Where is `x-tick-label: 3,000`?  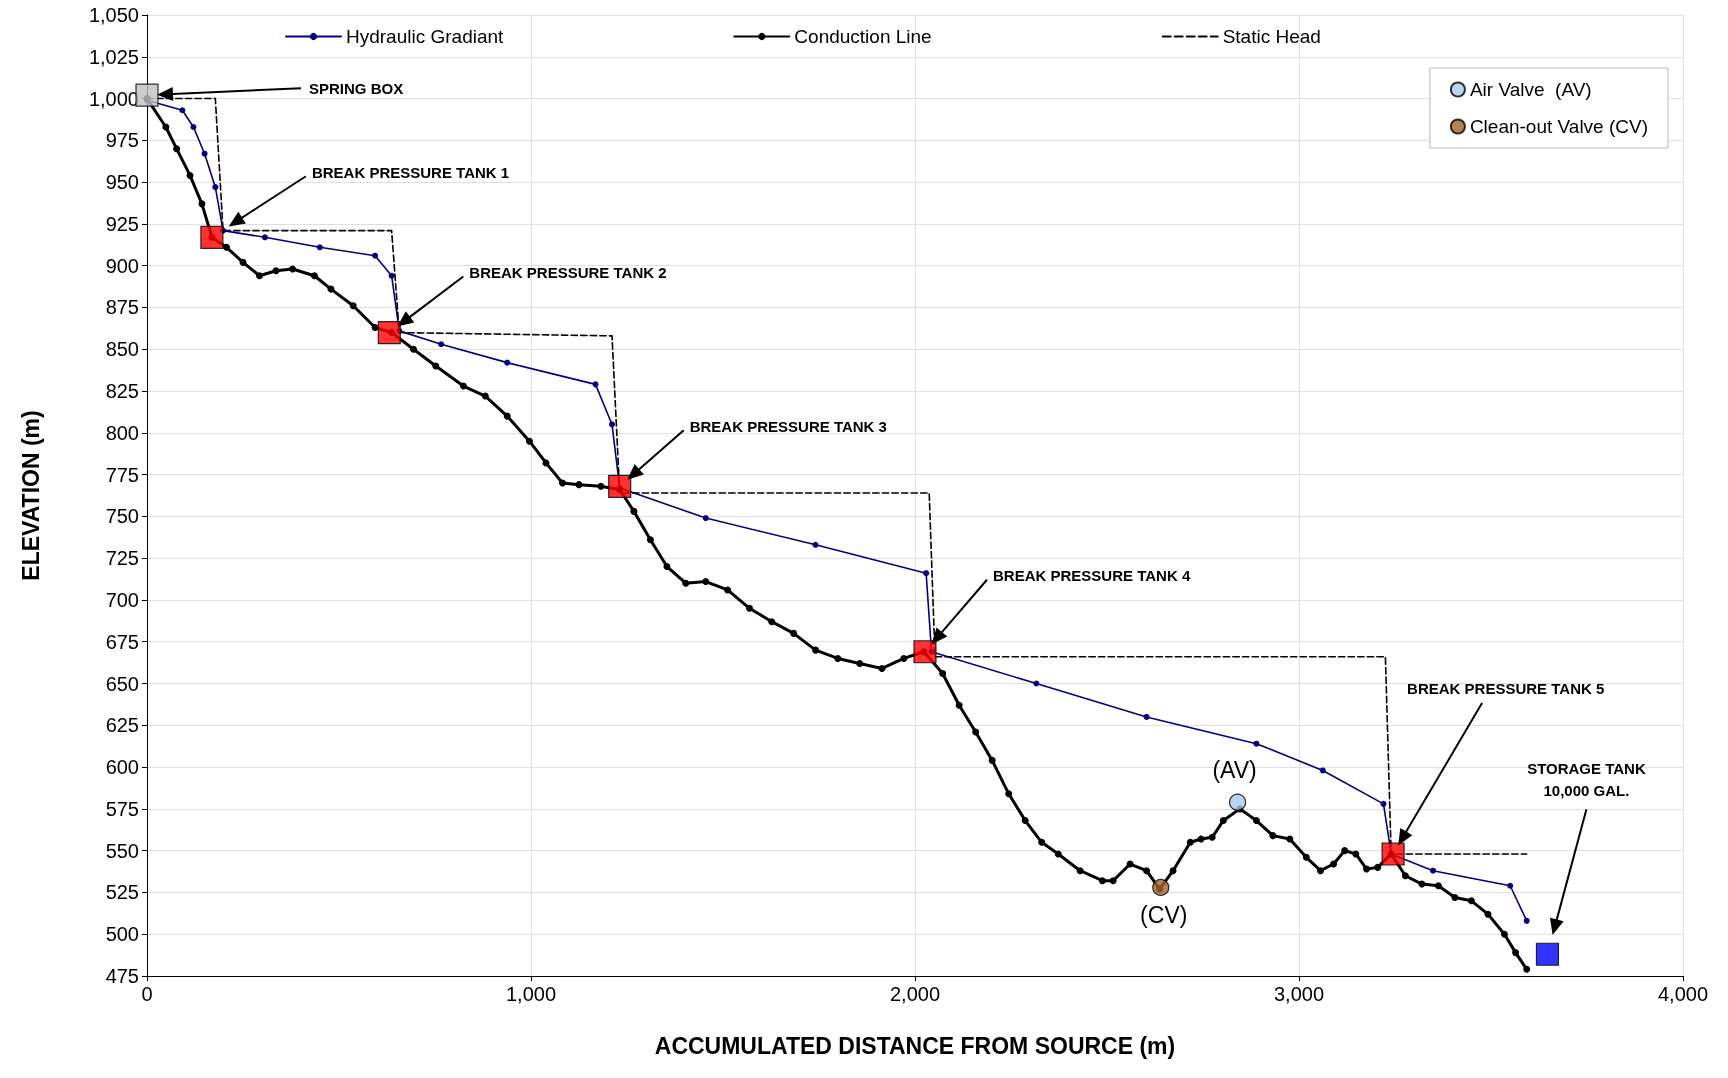 x-tick-label: 3,000 is located at coordinates (1299, 994).